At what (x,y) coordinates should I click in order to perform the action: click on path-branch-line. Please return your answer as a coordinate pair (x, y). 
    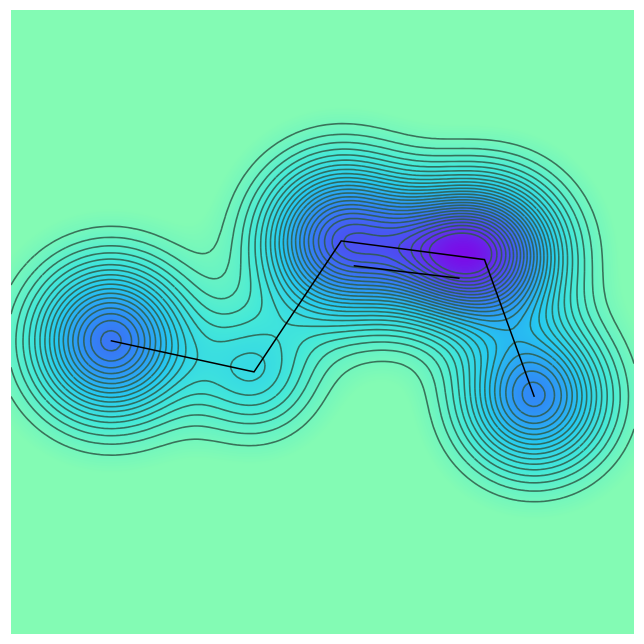
    Looking at the image, I should click on (406, 272).